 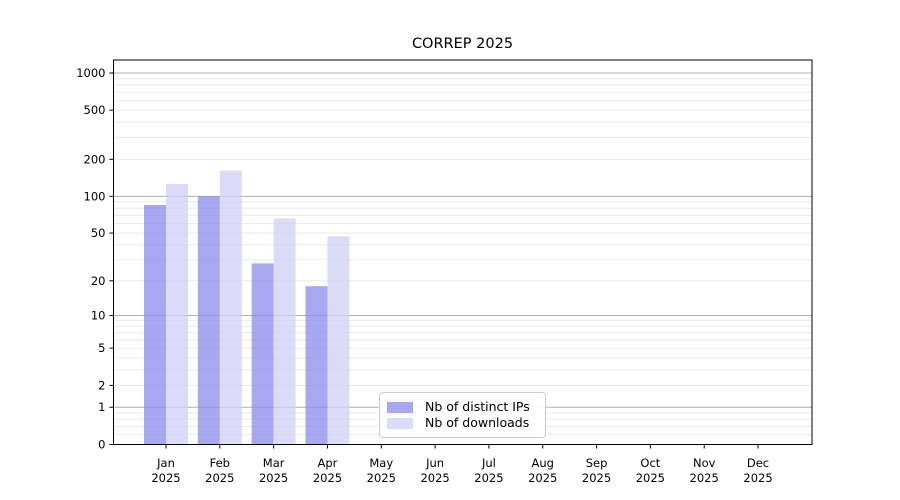 I want to click on x-tick-year-jun: 2025, so click(x=434, y=478).